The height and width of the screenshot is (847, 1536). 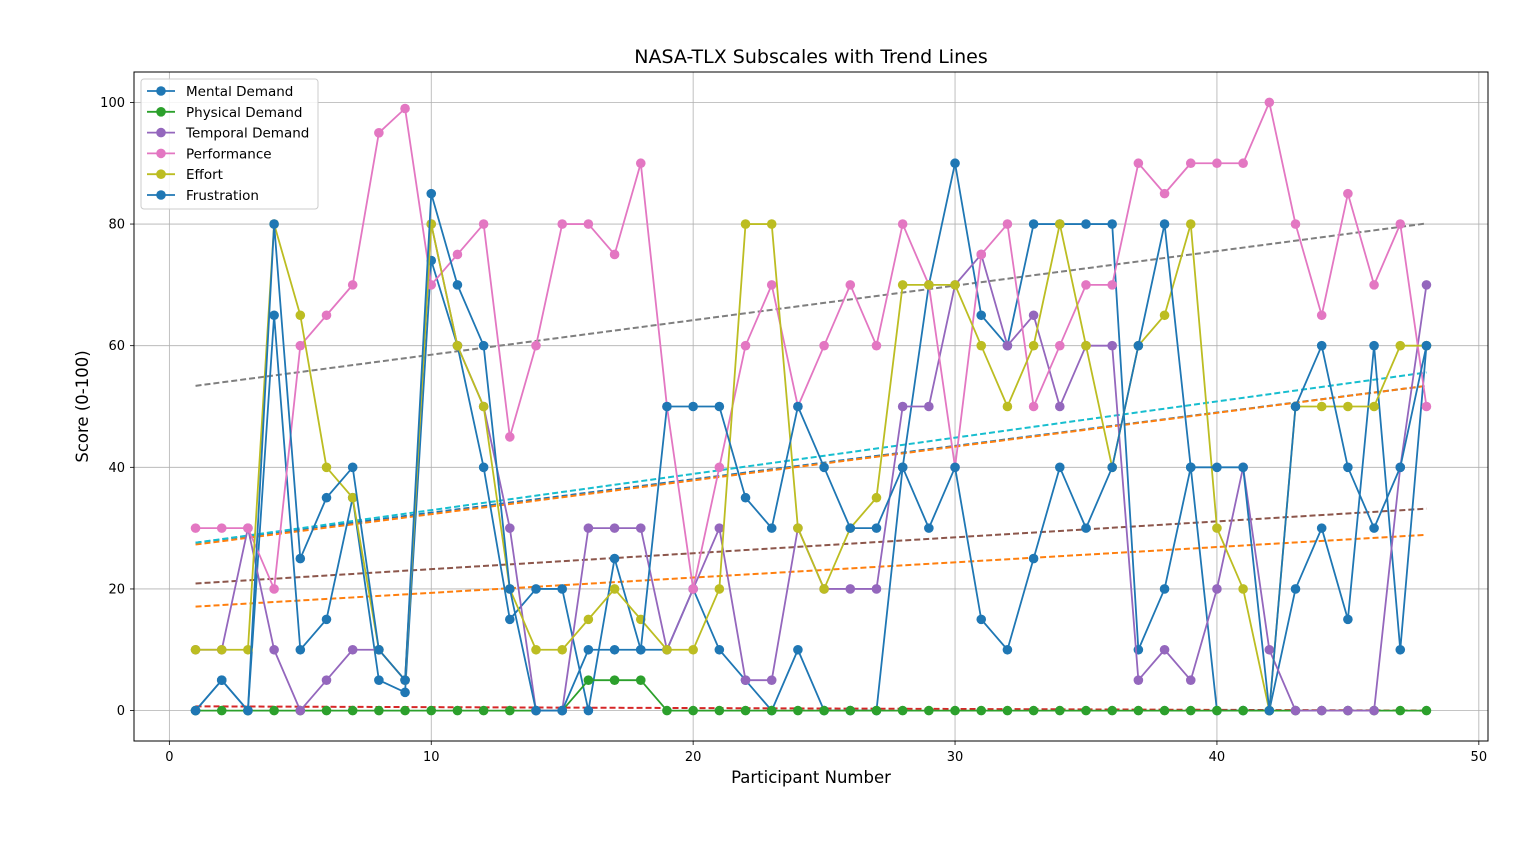 I want to click on legend-item-frustration: Frustration, so click(x=203, y=196).